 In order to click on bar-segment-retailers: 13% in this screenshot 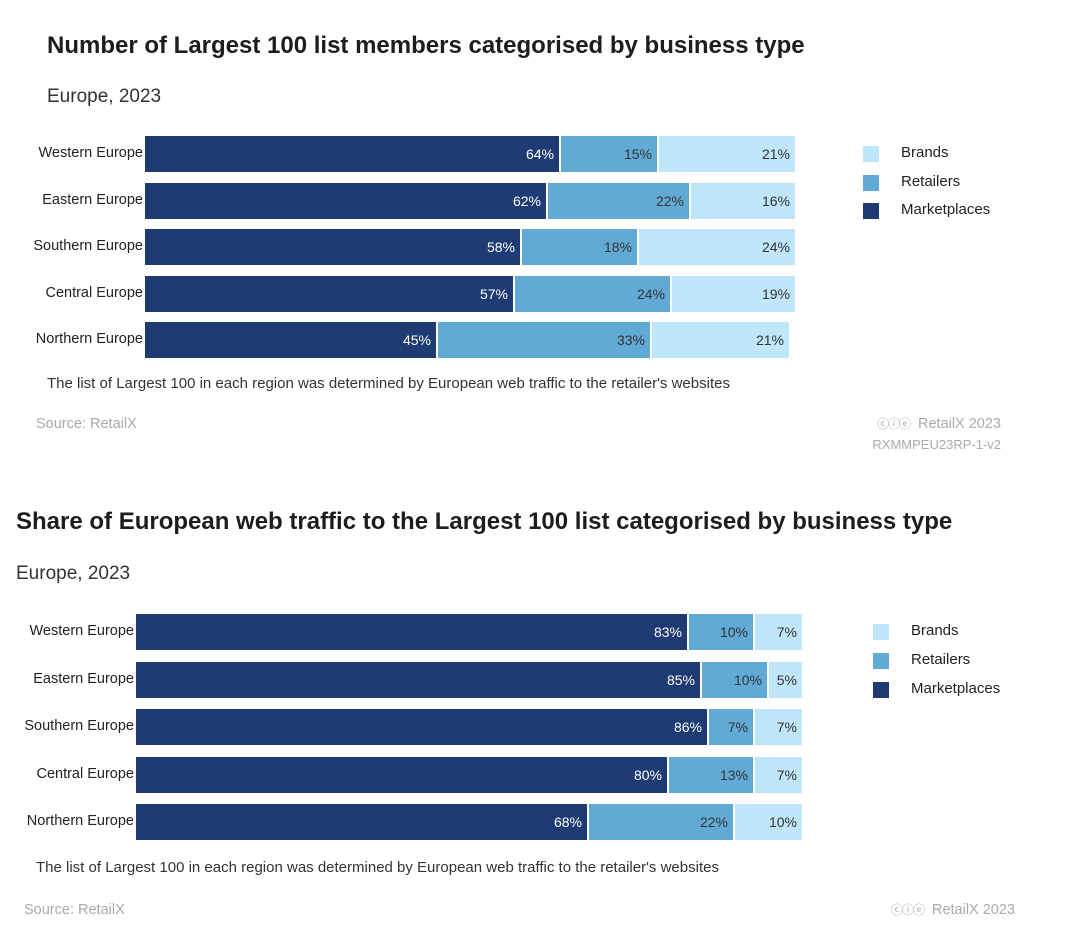, I will do `click(712, 774)`.